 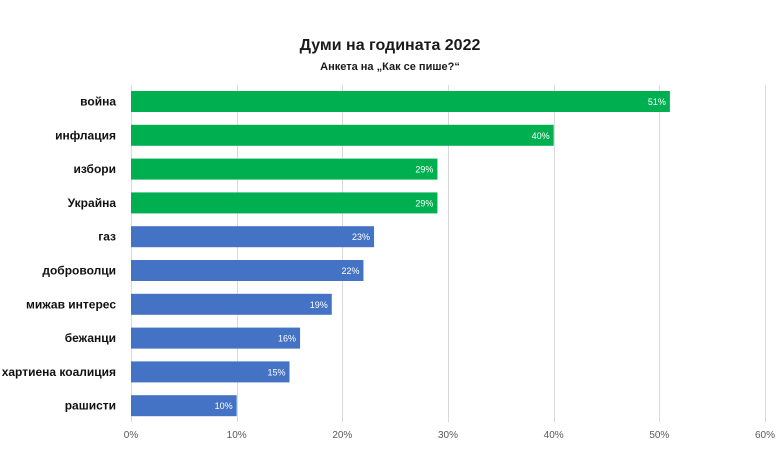 What do you see at coordinates (350, 271) in the screenshot?
I see `bar-value-label: 22%` at bounding box center [350, 271].